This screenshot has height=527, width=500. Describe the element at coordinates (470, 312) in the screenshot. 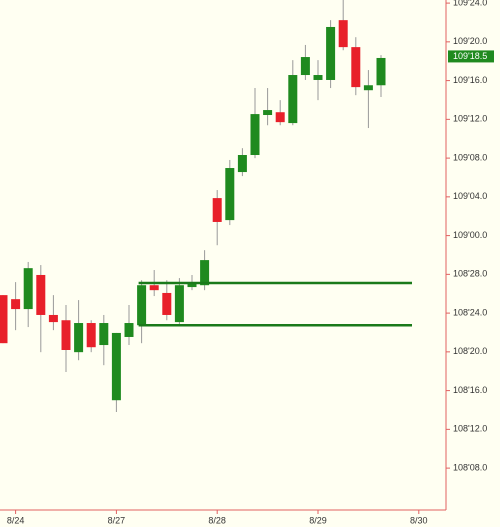

I see `y-tick-label: 108'24.0` at that location.